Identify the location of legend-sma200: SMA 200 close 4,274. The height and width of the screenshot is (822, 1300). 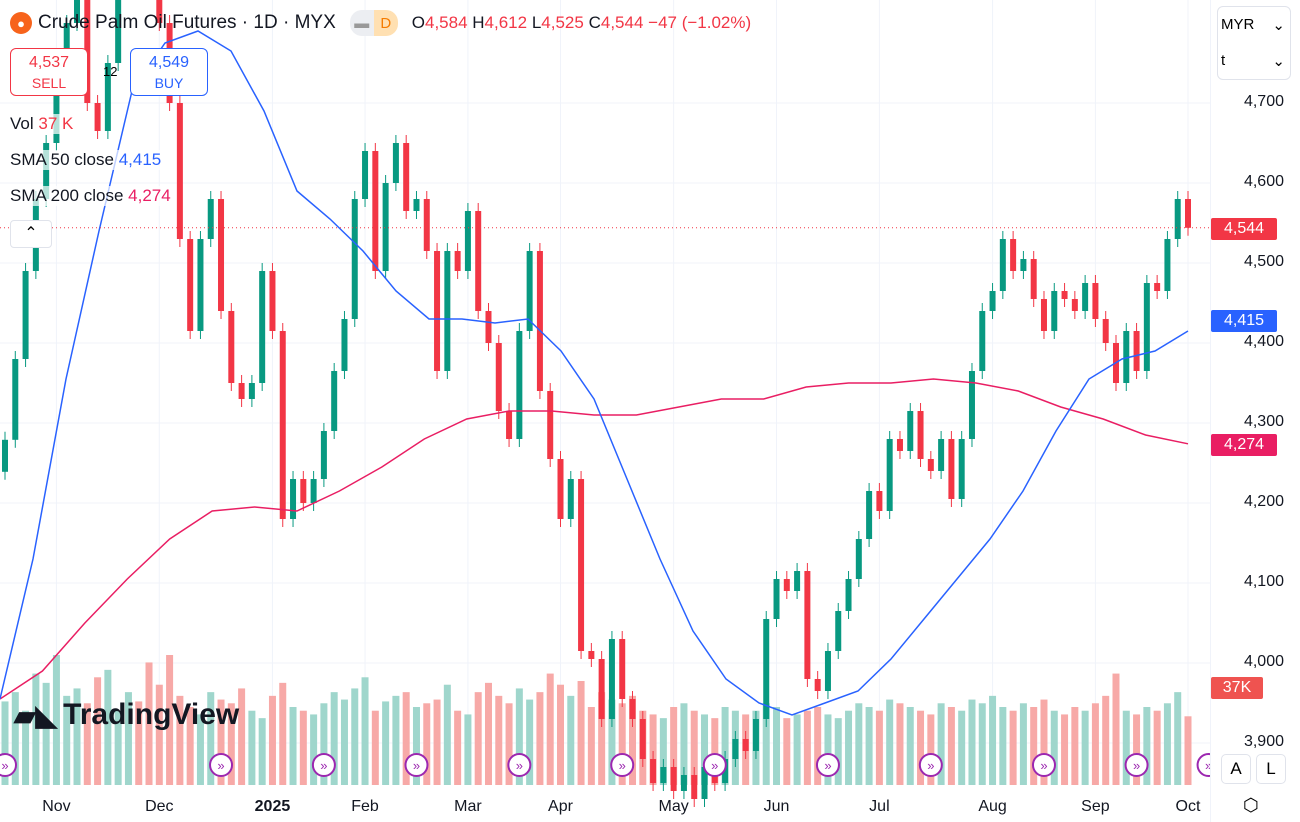
(90, 196).